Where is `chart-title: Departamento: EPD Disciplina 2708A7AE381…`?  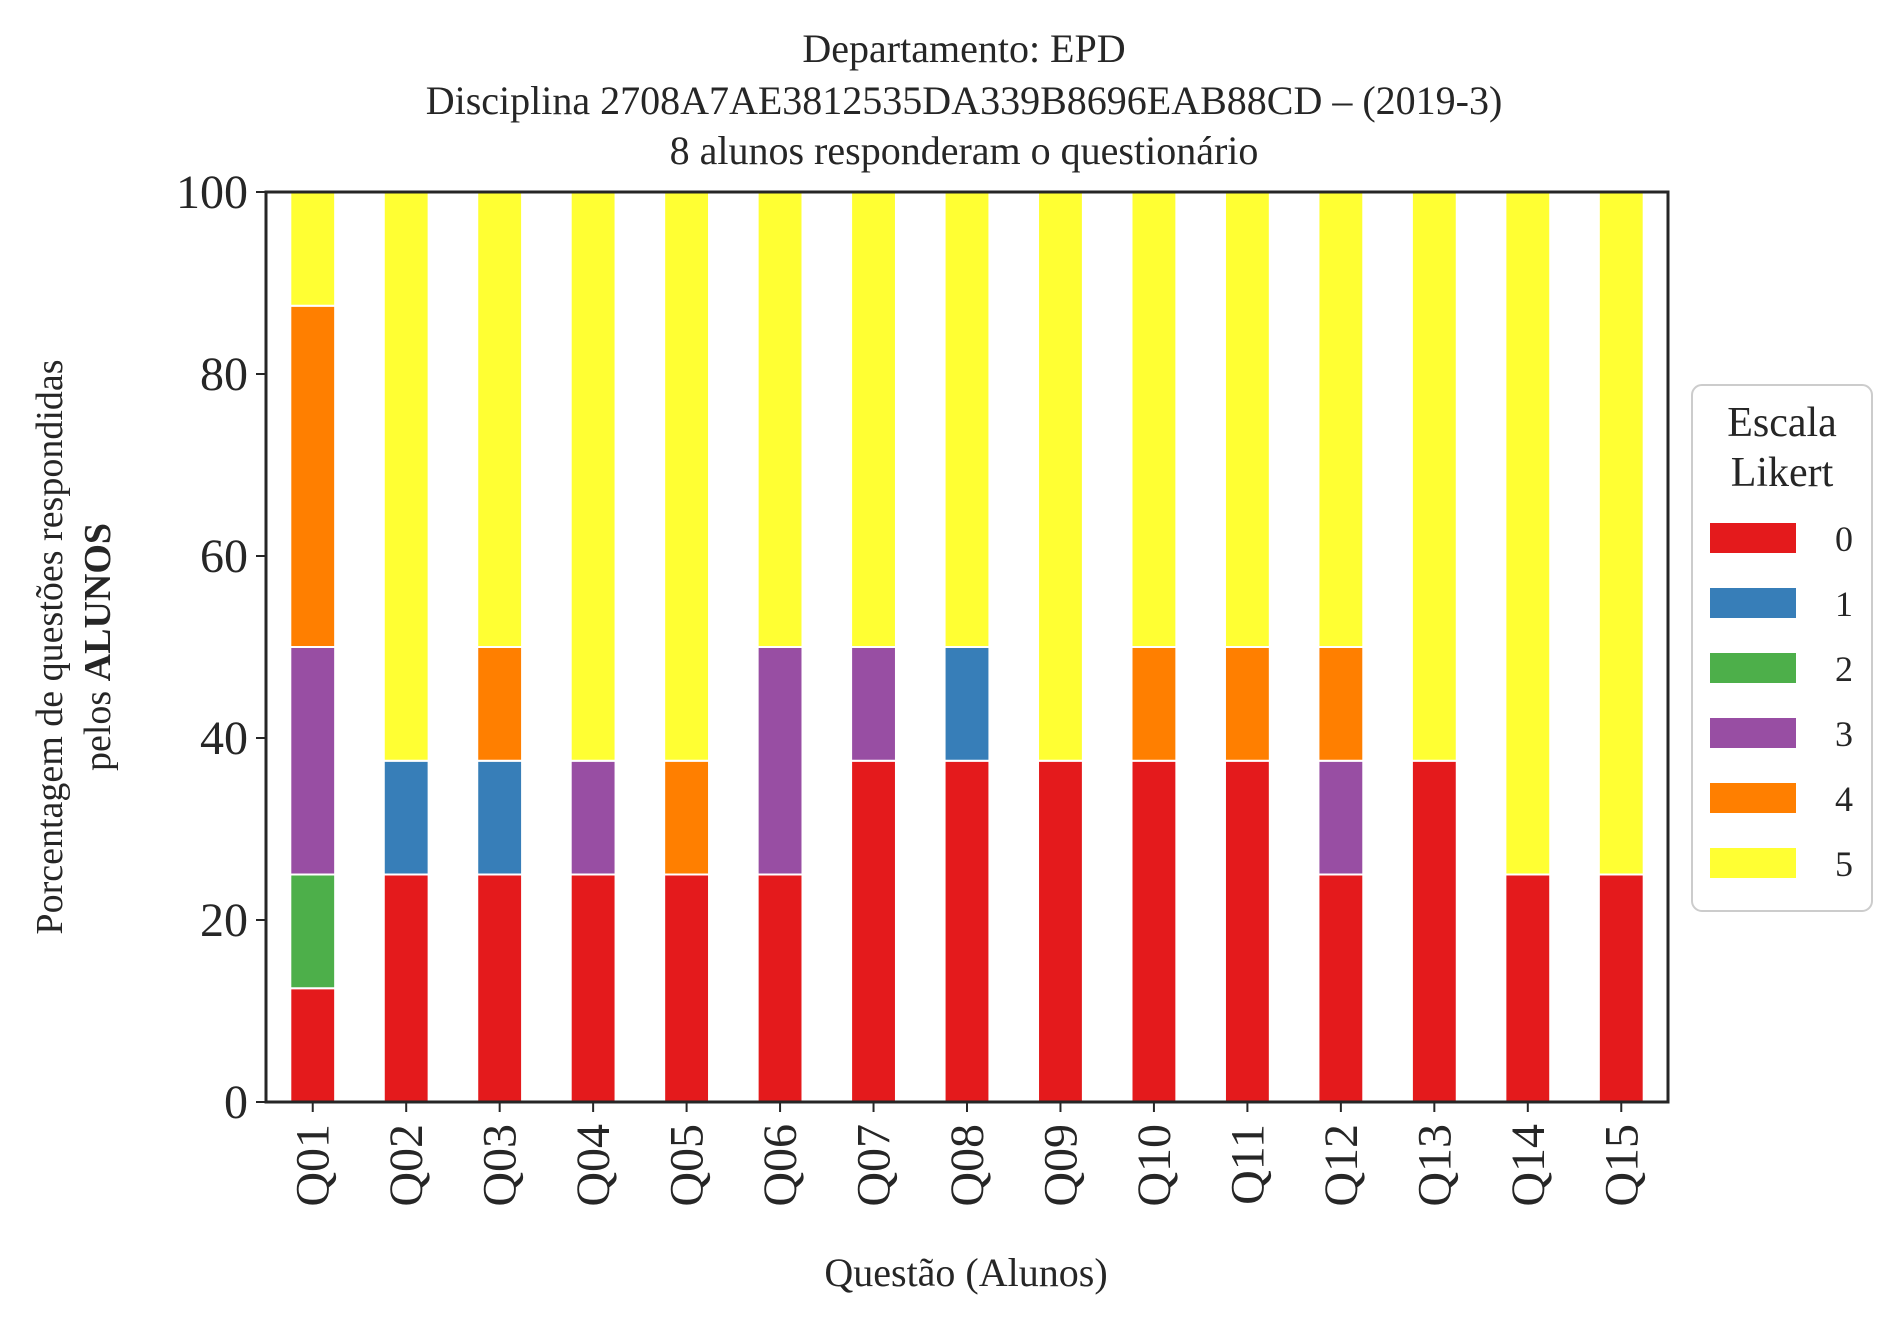 chart-title: Departamento: EPD Disciplina 2708A7AE381… is located at coordinates (964, 99).